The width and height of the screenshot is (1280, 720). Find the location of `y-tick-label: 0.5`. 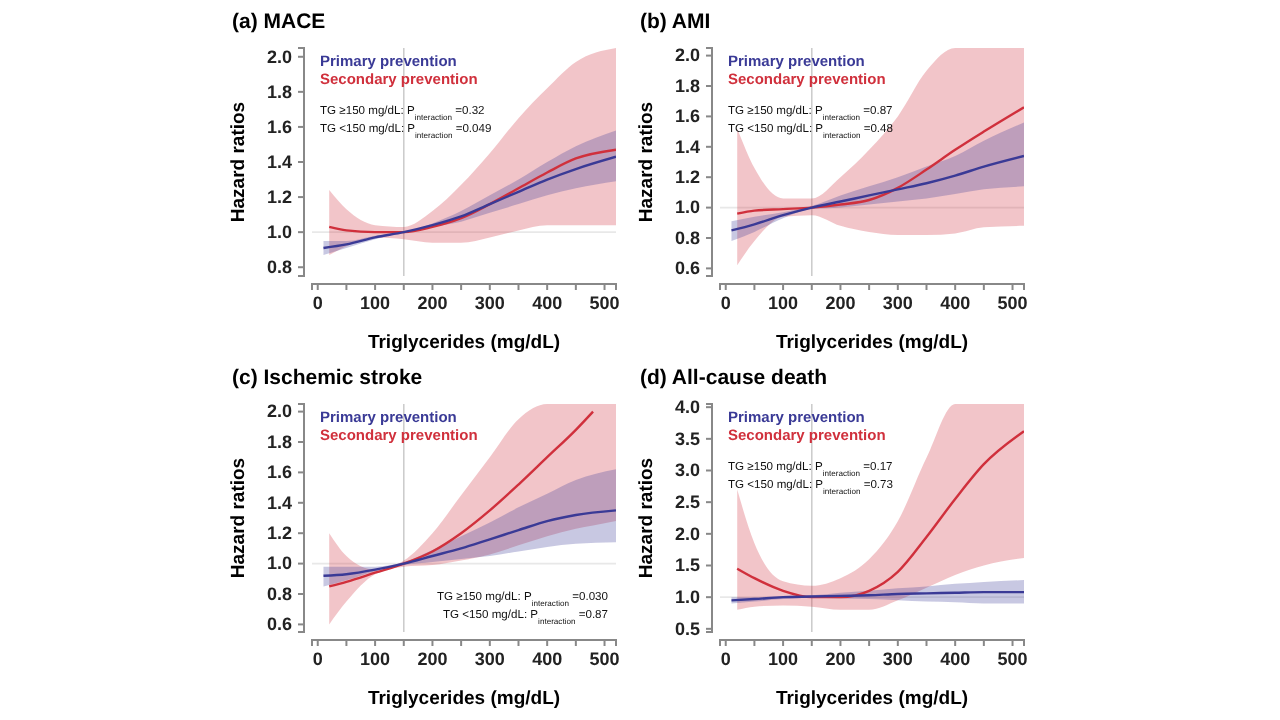

y-tick-label: 0.5 is located at coordinates (687, 628).